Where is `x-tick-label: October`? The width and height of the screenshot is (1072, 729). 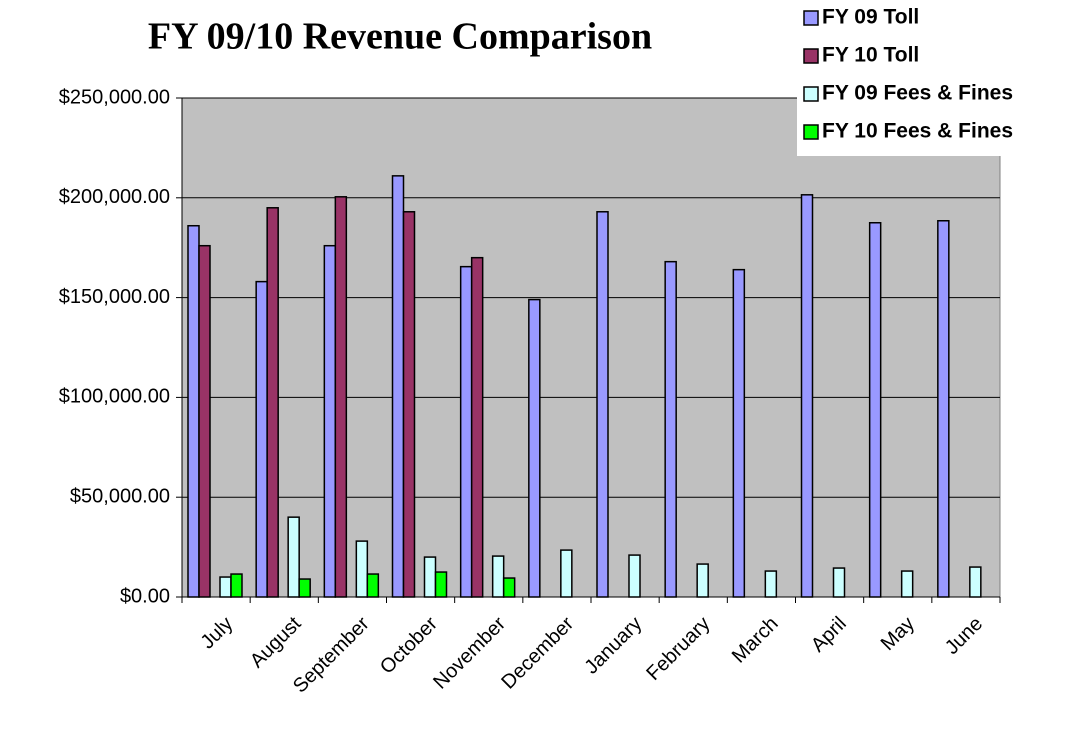 x-tick-label: October is located at coordinates (409, 645).